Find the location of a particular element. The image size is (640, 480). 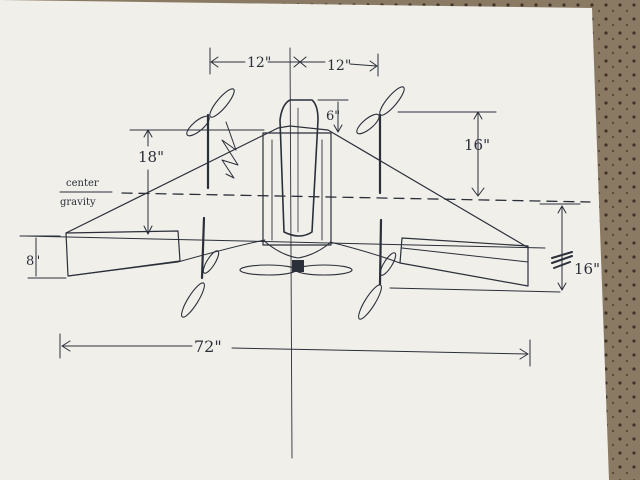

dim-top-right-arrow is located at coordinates (373, 66).